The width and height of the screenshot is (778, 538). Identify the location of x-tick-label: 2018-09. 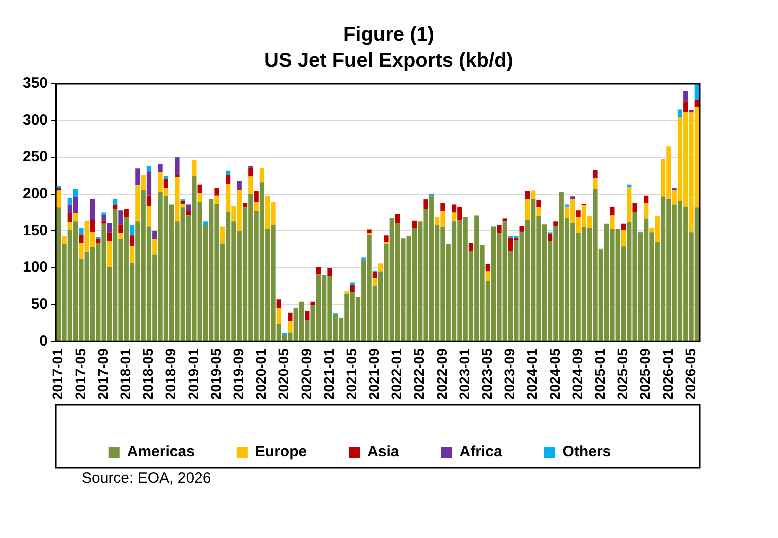
(170, 374).